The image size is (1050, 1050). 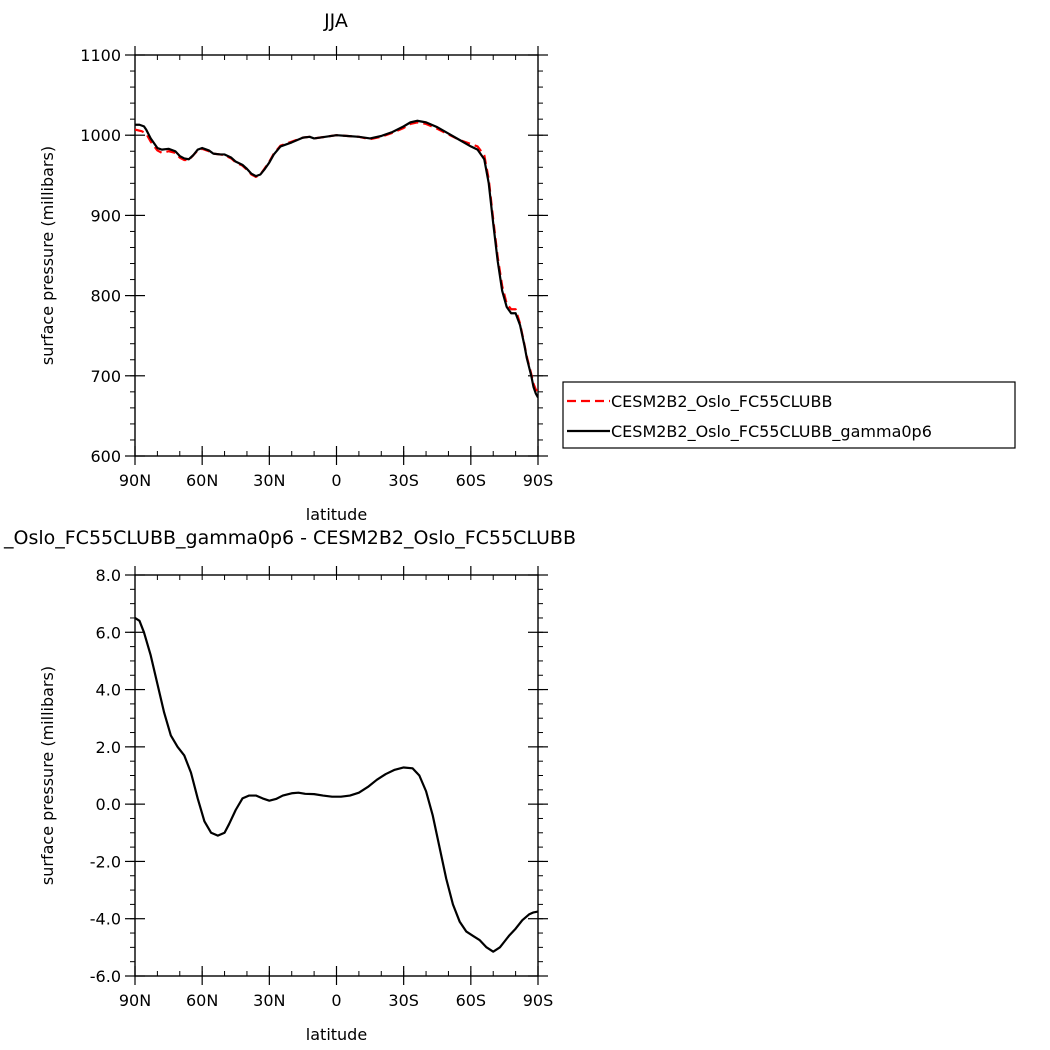 What do you see at coordinates (105, 861) in the screenshot?
I see `y-tick-label: -2.0` at bounding box center [105, 861].